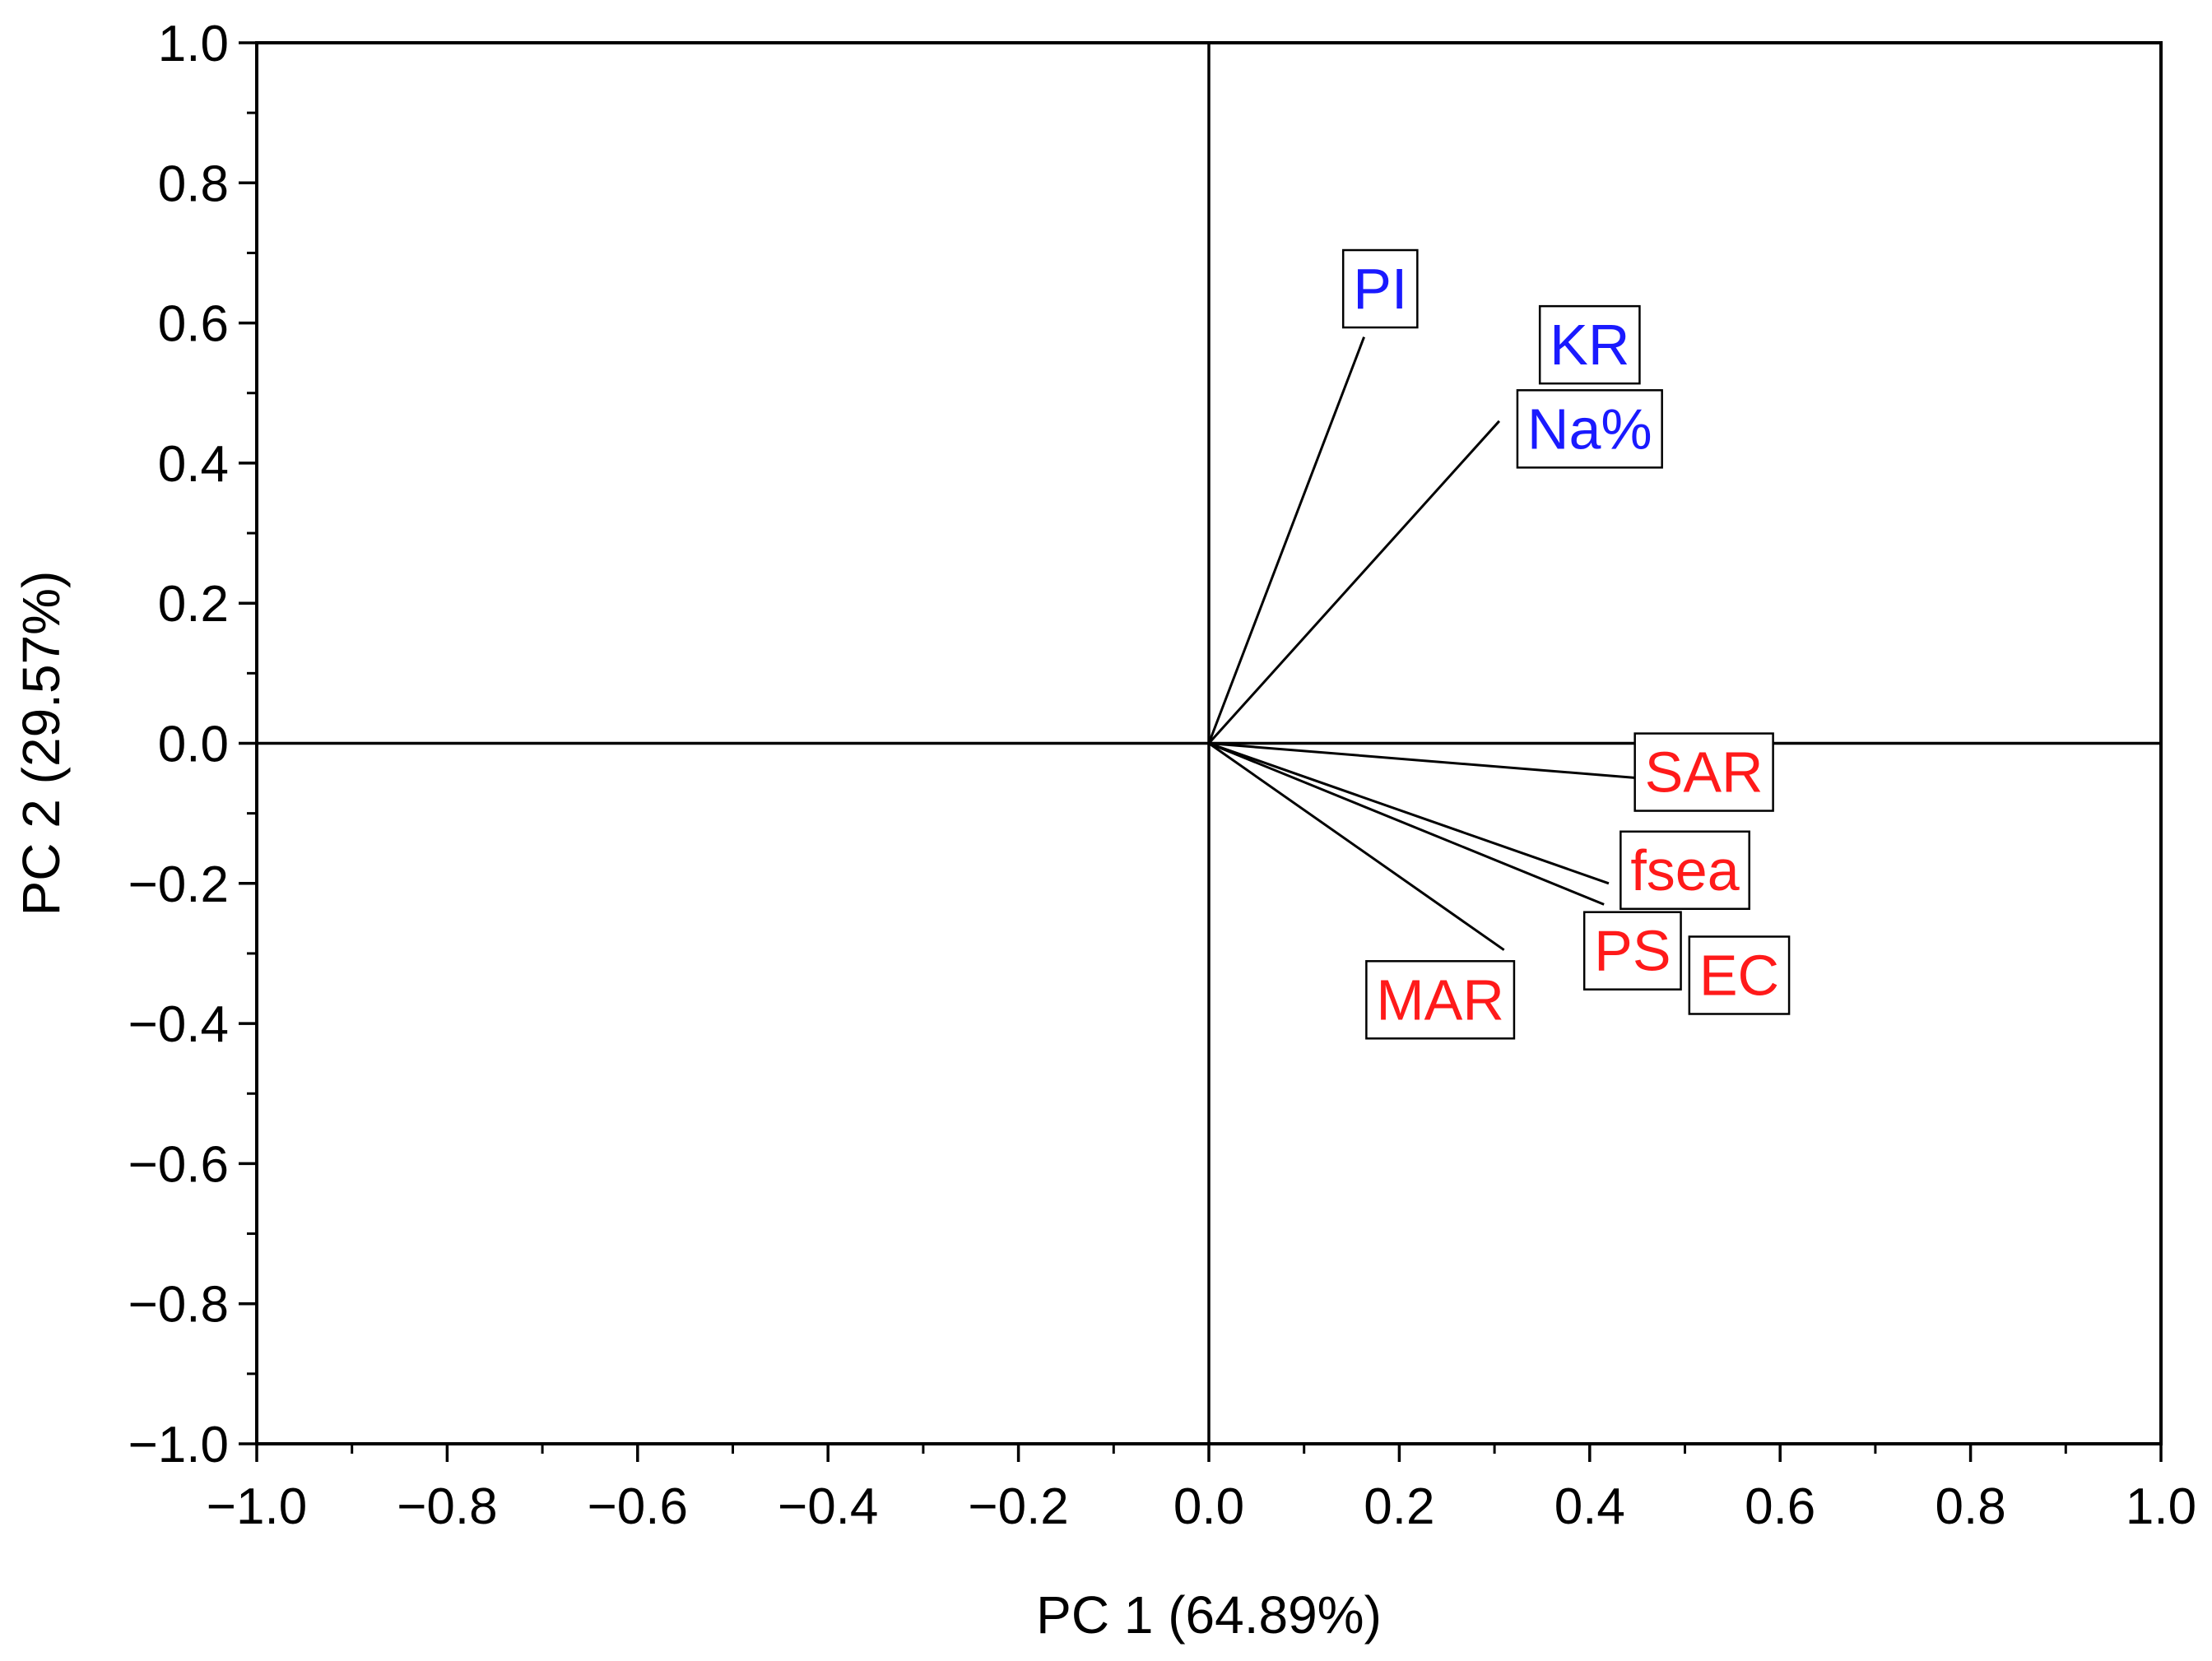  What do you see at coordinates (1399, 1506) in the screenshot?
I see `x-tick-label: 0.2` at bounding box center [1399, 1506].